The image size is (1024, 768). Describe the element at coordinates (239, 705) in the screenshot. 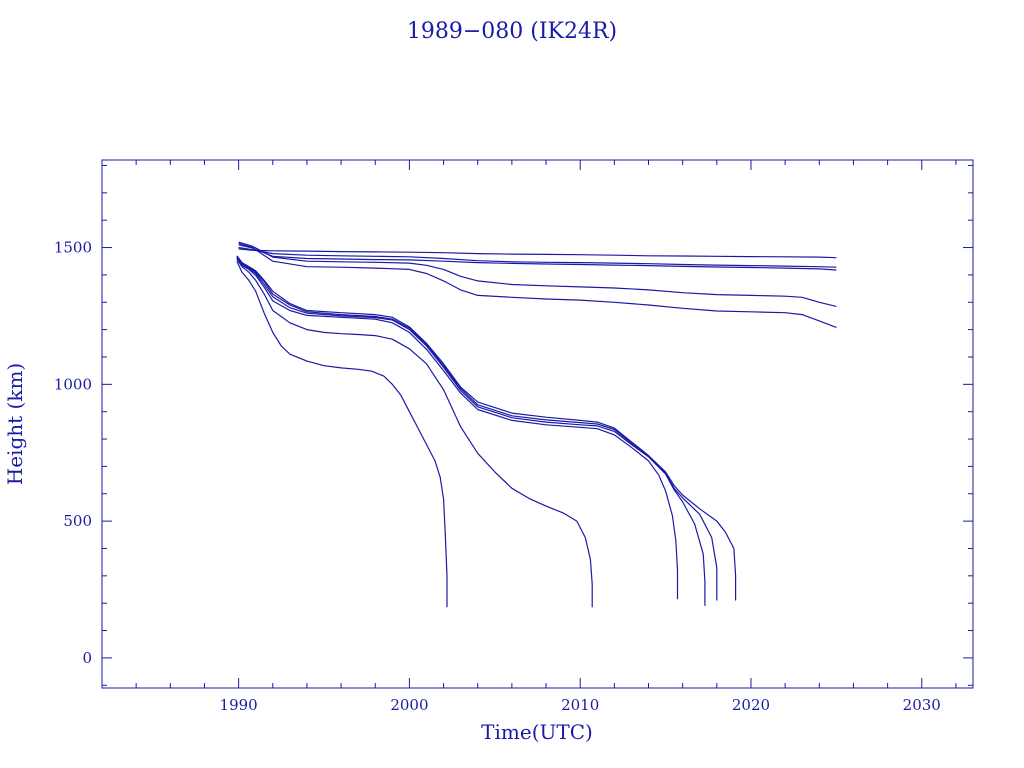

I see `x-tick-label: 1990` at that location.